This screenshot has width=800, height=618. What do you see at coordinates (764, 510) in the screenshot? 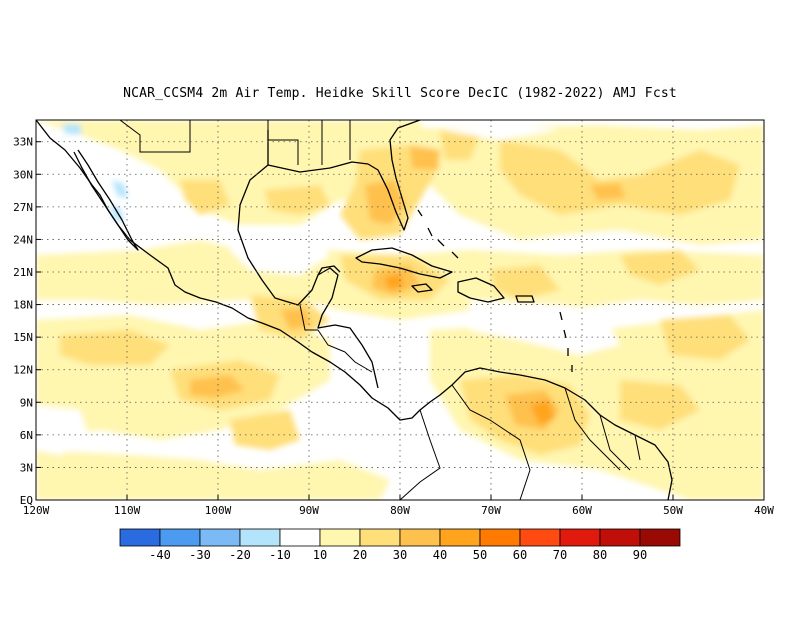
I see `lon-tick-label: 40W` at bounding box center [764, 510].